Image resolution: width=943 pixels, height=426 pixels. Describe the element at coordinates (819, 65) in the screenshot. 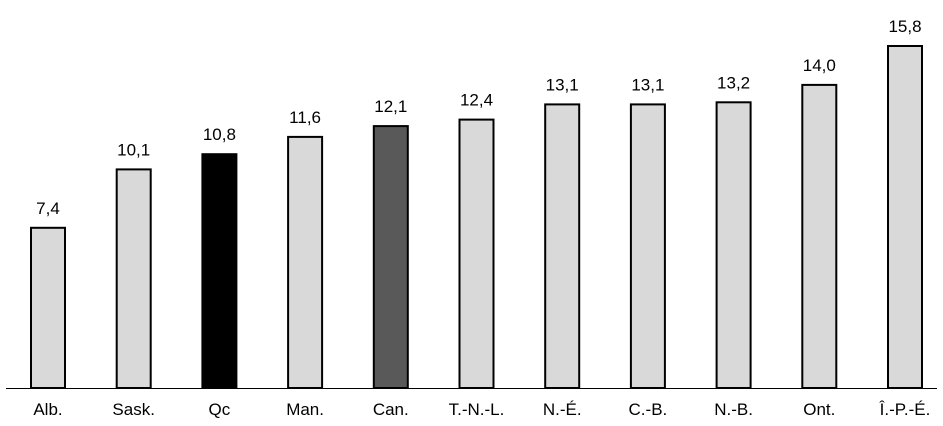

I see `value-label-ont: 14,0` at that location.